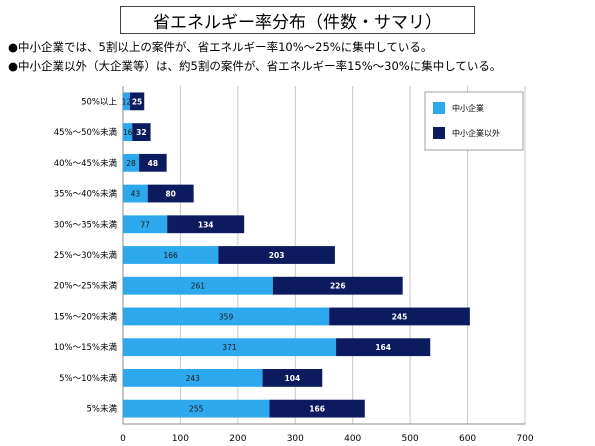 The height and width of the screenshot is (446, 595). What do you see at coordinates (295, 439) in the screenshot?
I see `x-tick-label: 300` at bounding box center [295, 439].